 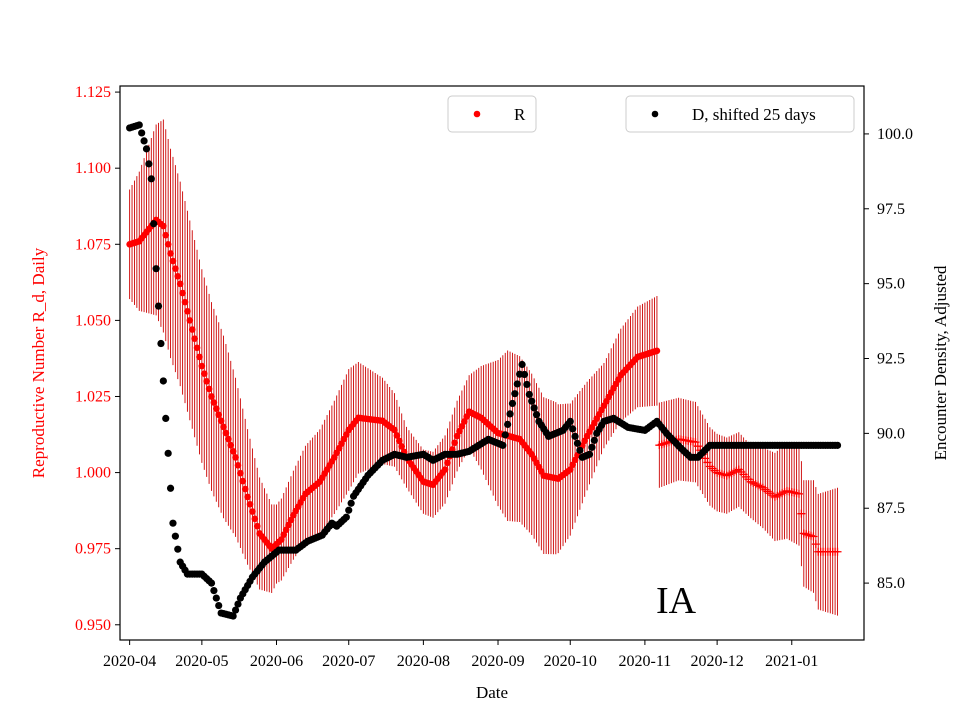 I want to click on legend-r-marker, so click(x=477, y=114).